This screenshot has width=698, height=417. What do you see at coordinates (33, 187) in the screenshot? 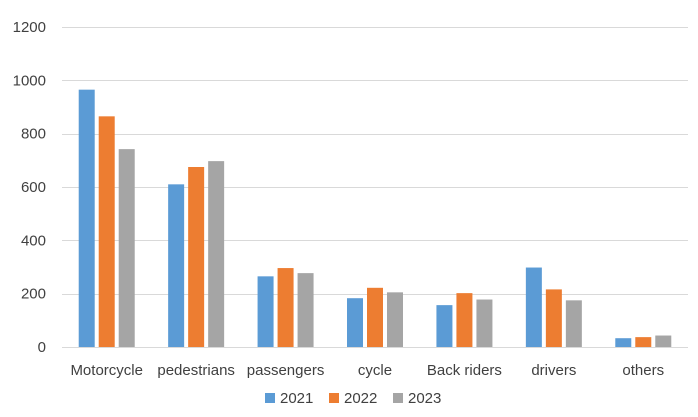
I see `y-tick-label-600: 600` at bounding box center [33, 187].